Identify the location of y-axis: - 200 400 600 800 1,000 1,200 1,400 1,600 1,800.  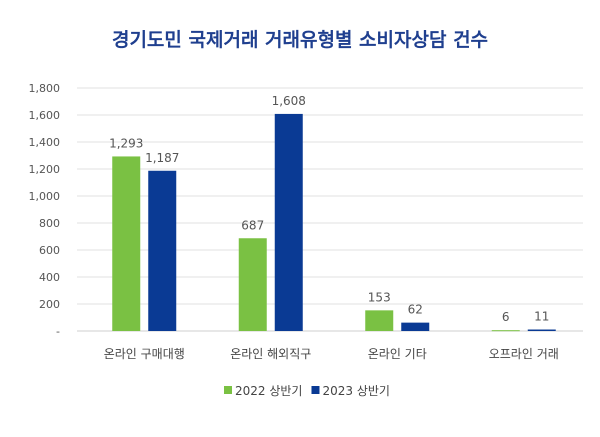
(45, 210).